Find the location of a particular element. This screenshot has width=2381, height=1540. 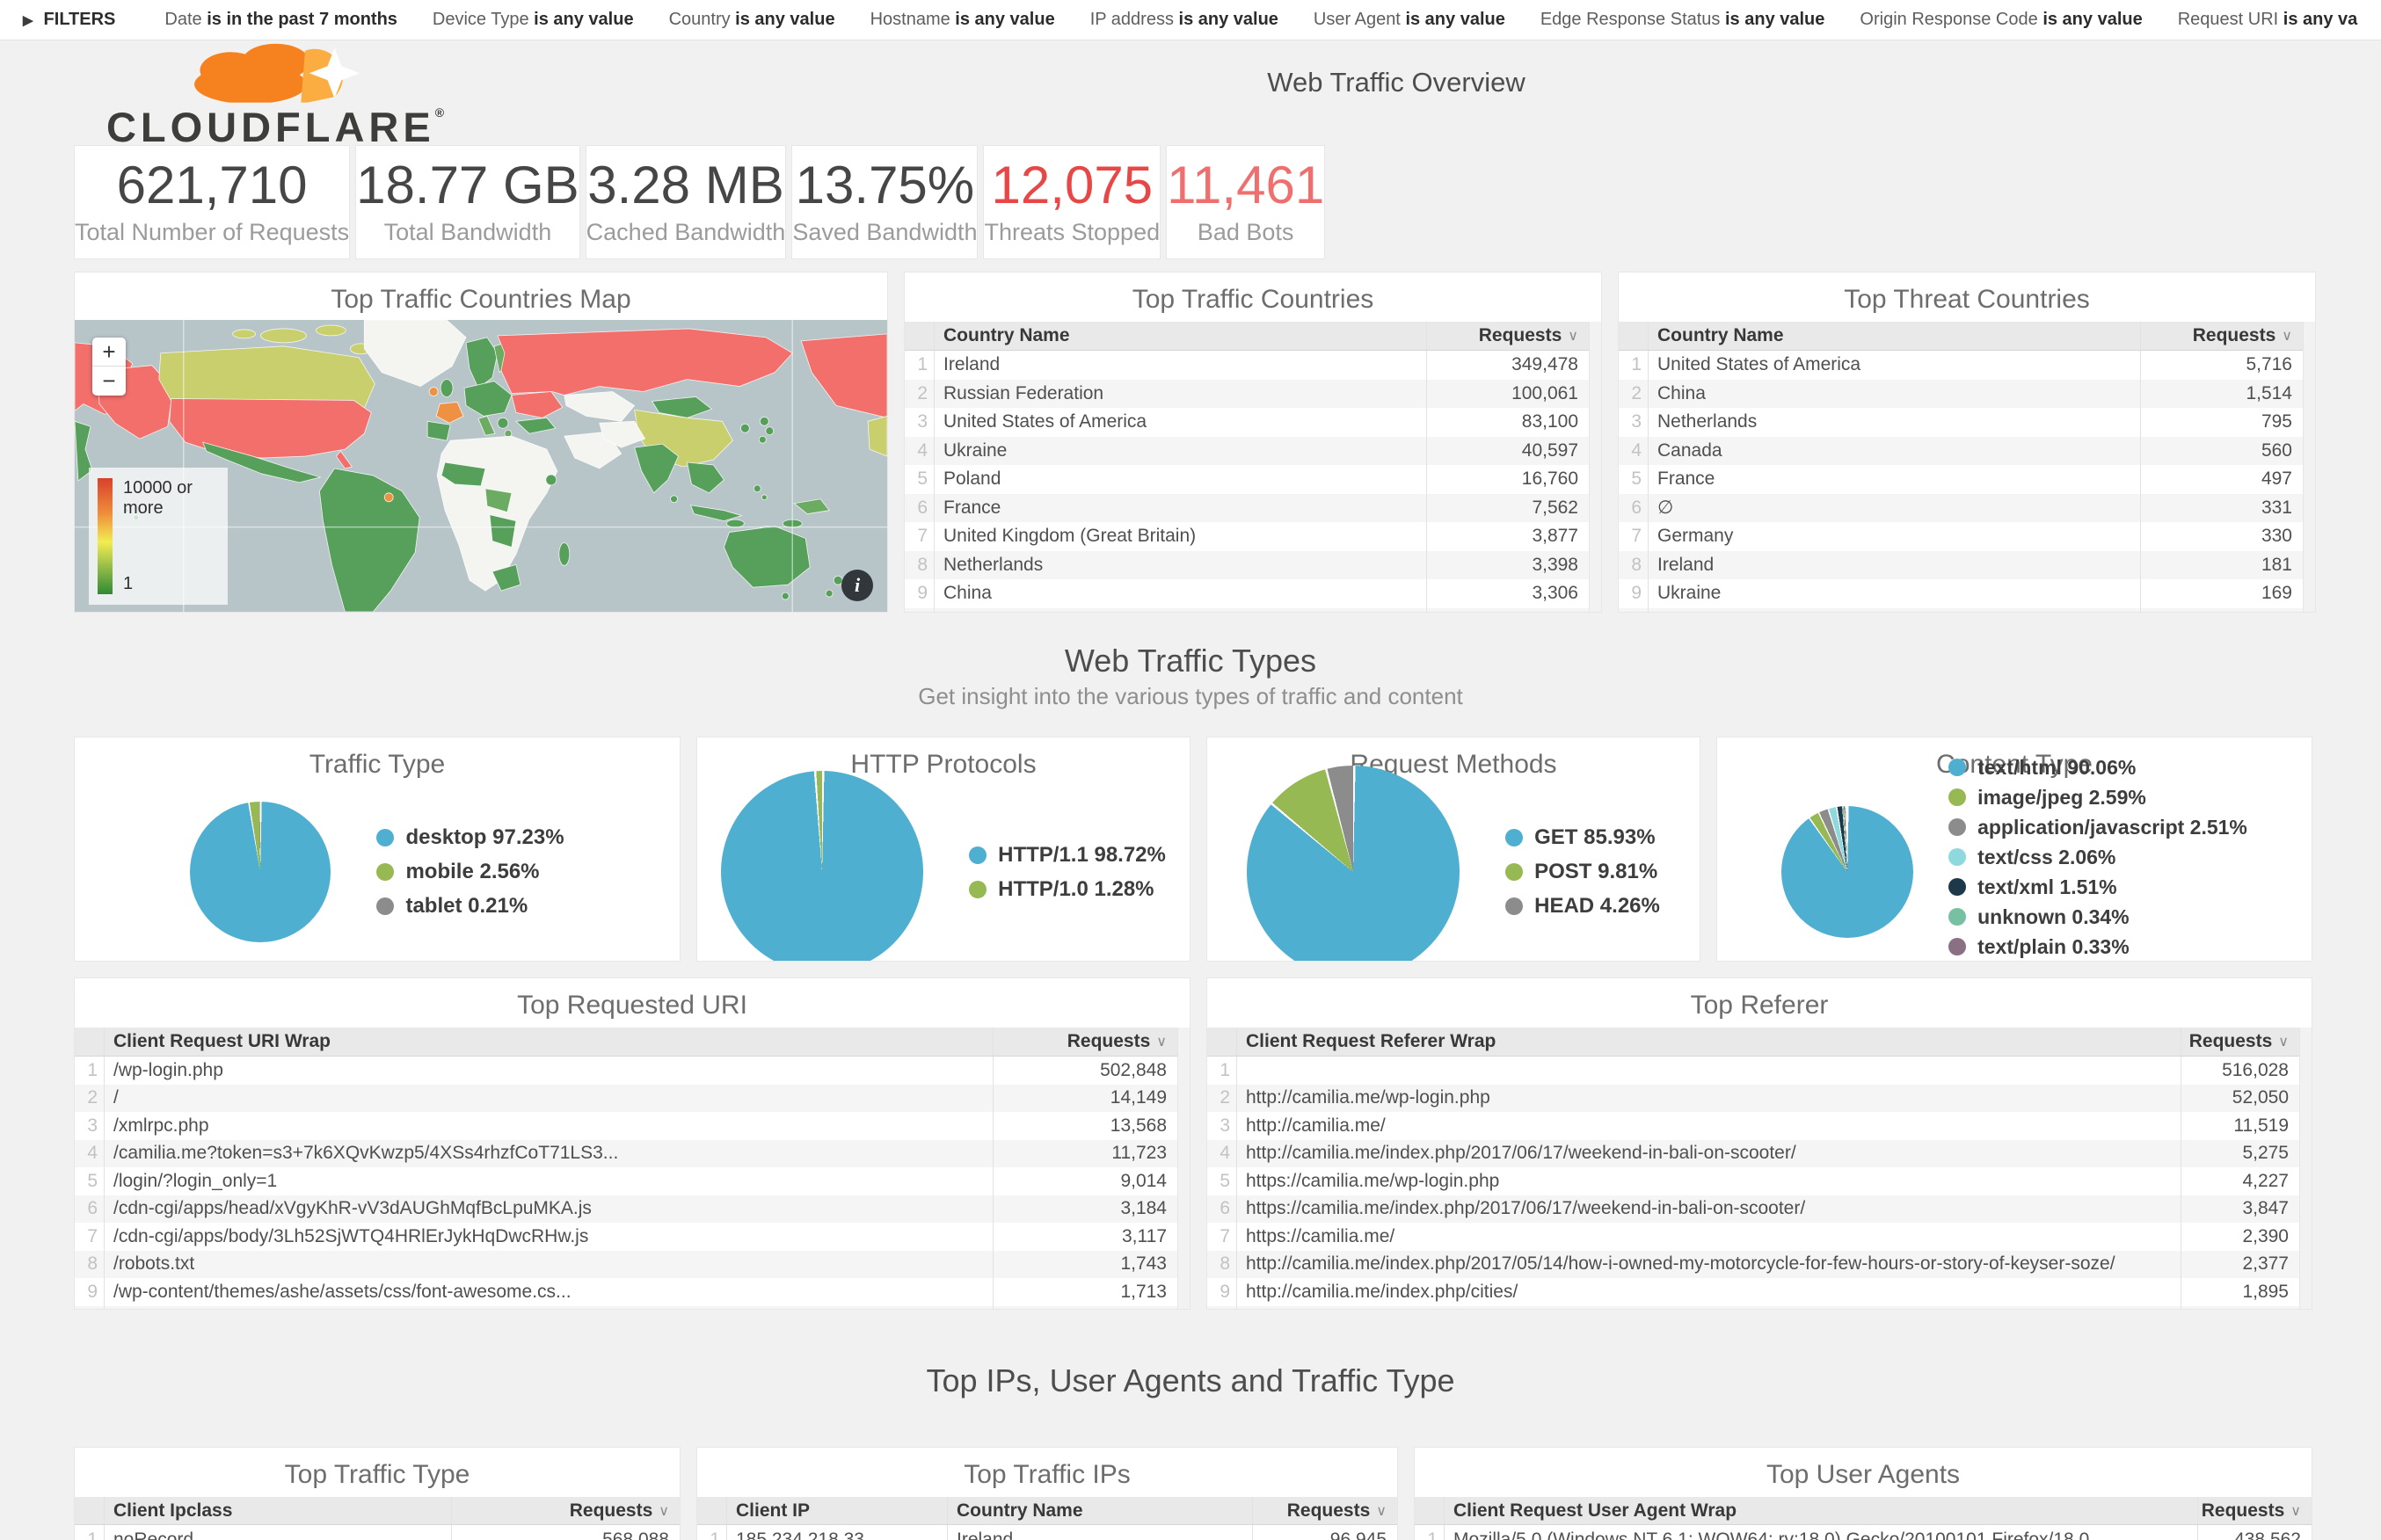

legend-label: text/css 2.06% is located at coordinates (2046, 856).